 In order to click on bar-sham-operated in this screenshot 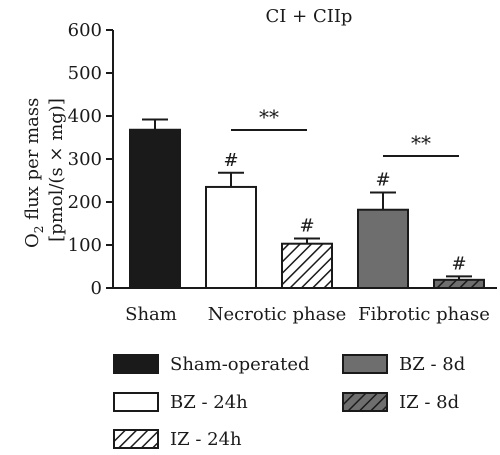, I will do `click(155, 208)`.